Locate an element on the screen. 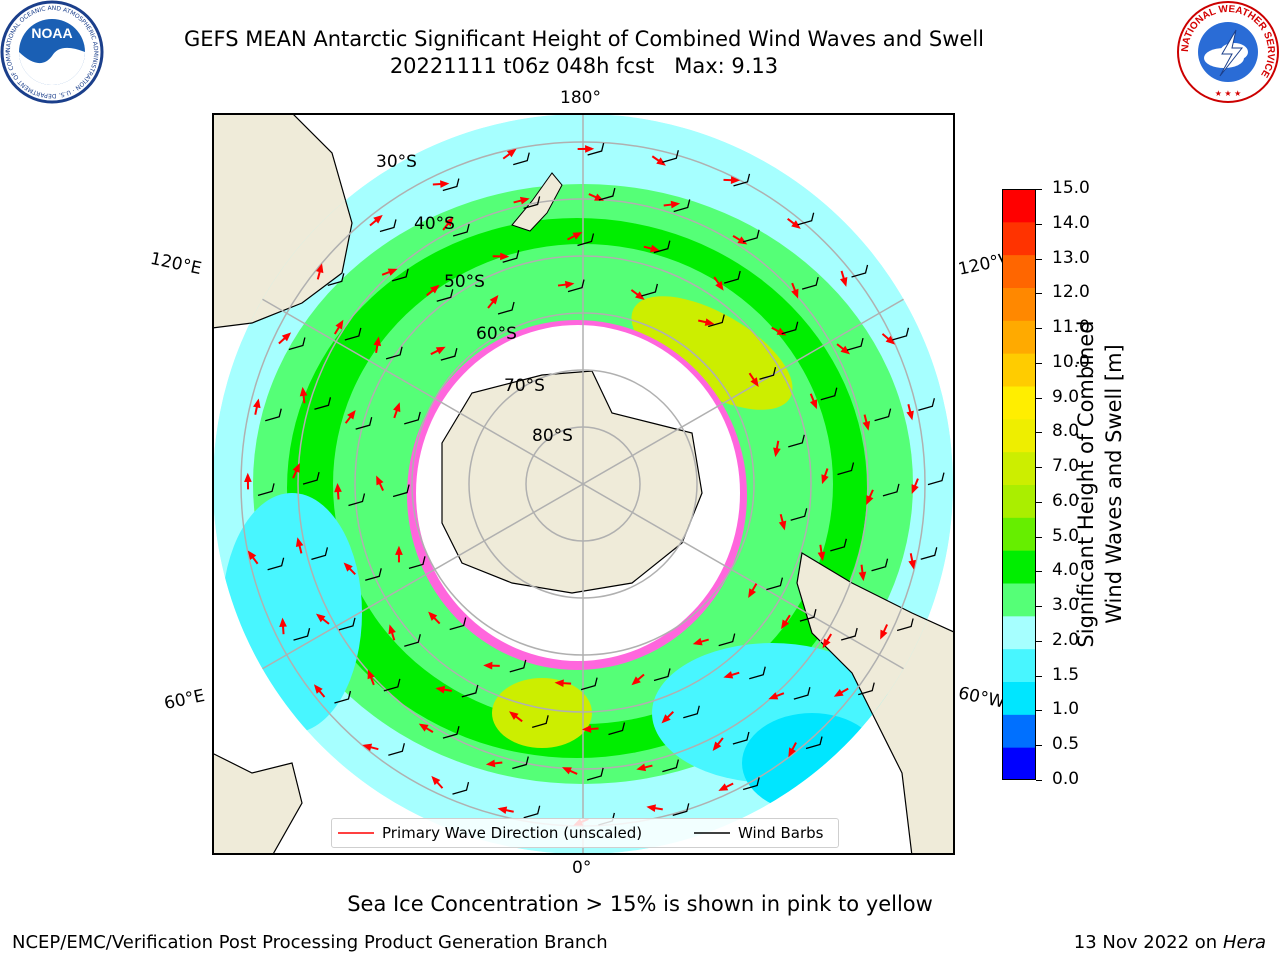 This screenshot has height=960, width=1280. colorbar-tick-label: 14.0 is located at coordinates (1071, 222).